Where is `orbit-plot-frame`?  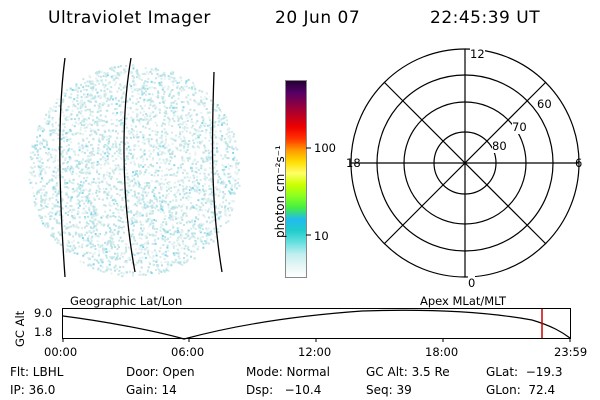 orbit-plot-frame is located at coordinates (316, 323).